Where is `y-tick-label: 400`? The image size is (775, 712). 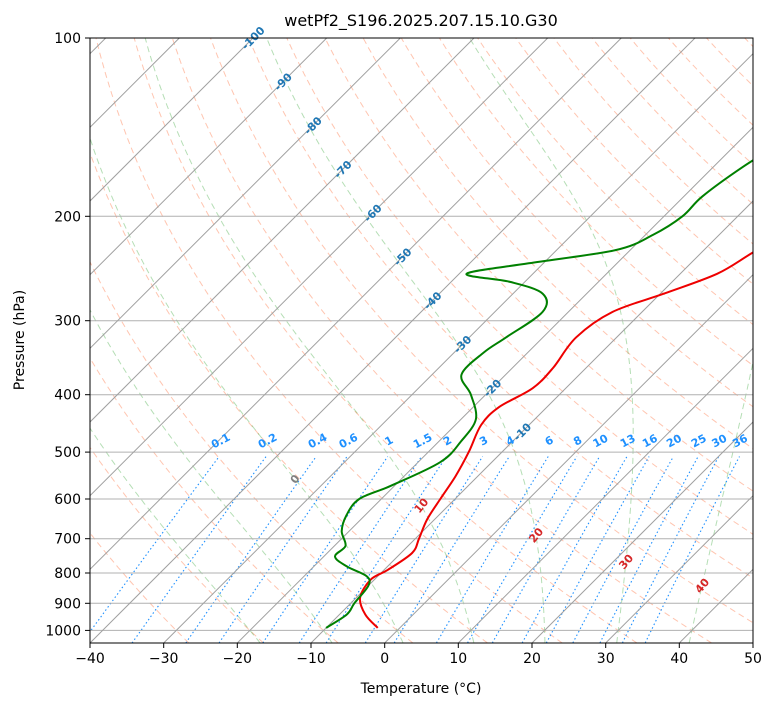 y-tick-label: 400 is located at coordinates (67, 396).